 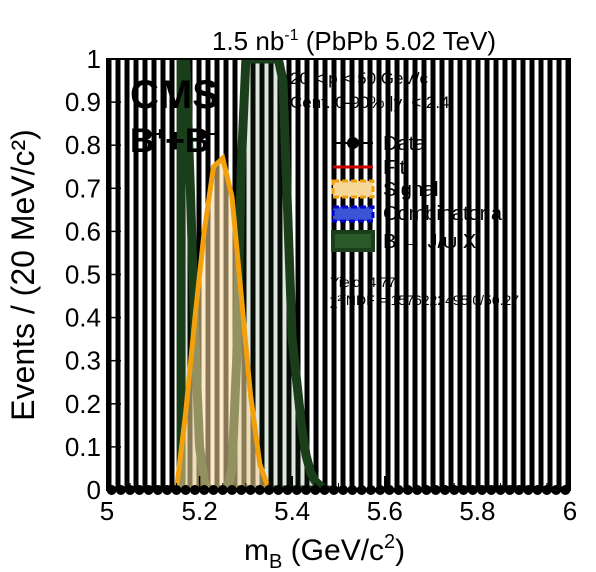 I want to click on yield-label: Yield: 4.77, so click(x=363, y=282).